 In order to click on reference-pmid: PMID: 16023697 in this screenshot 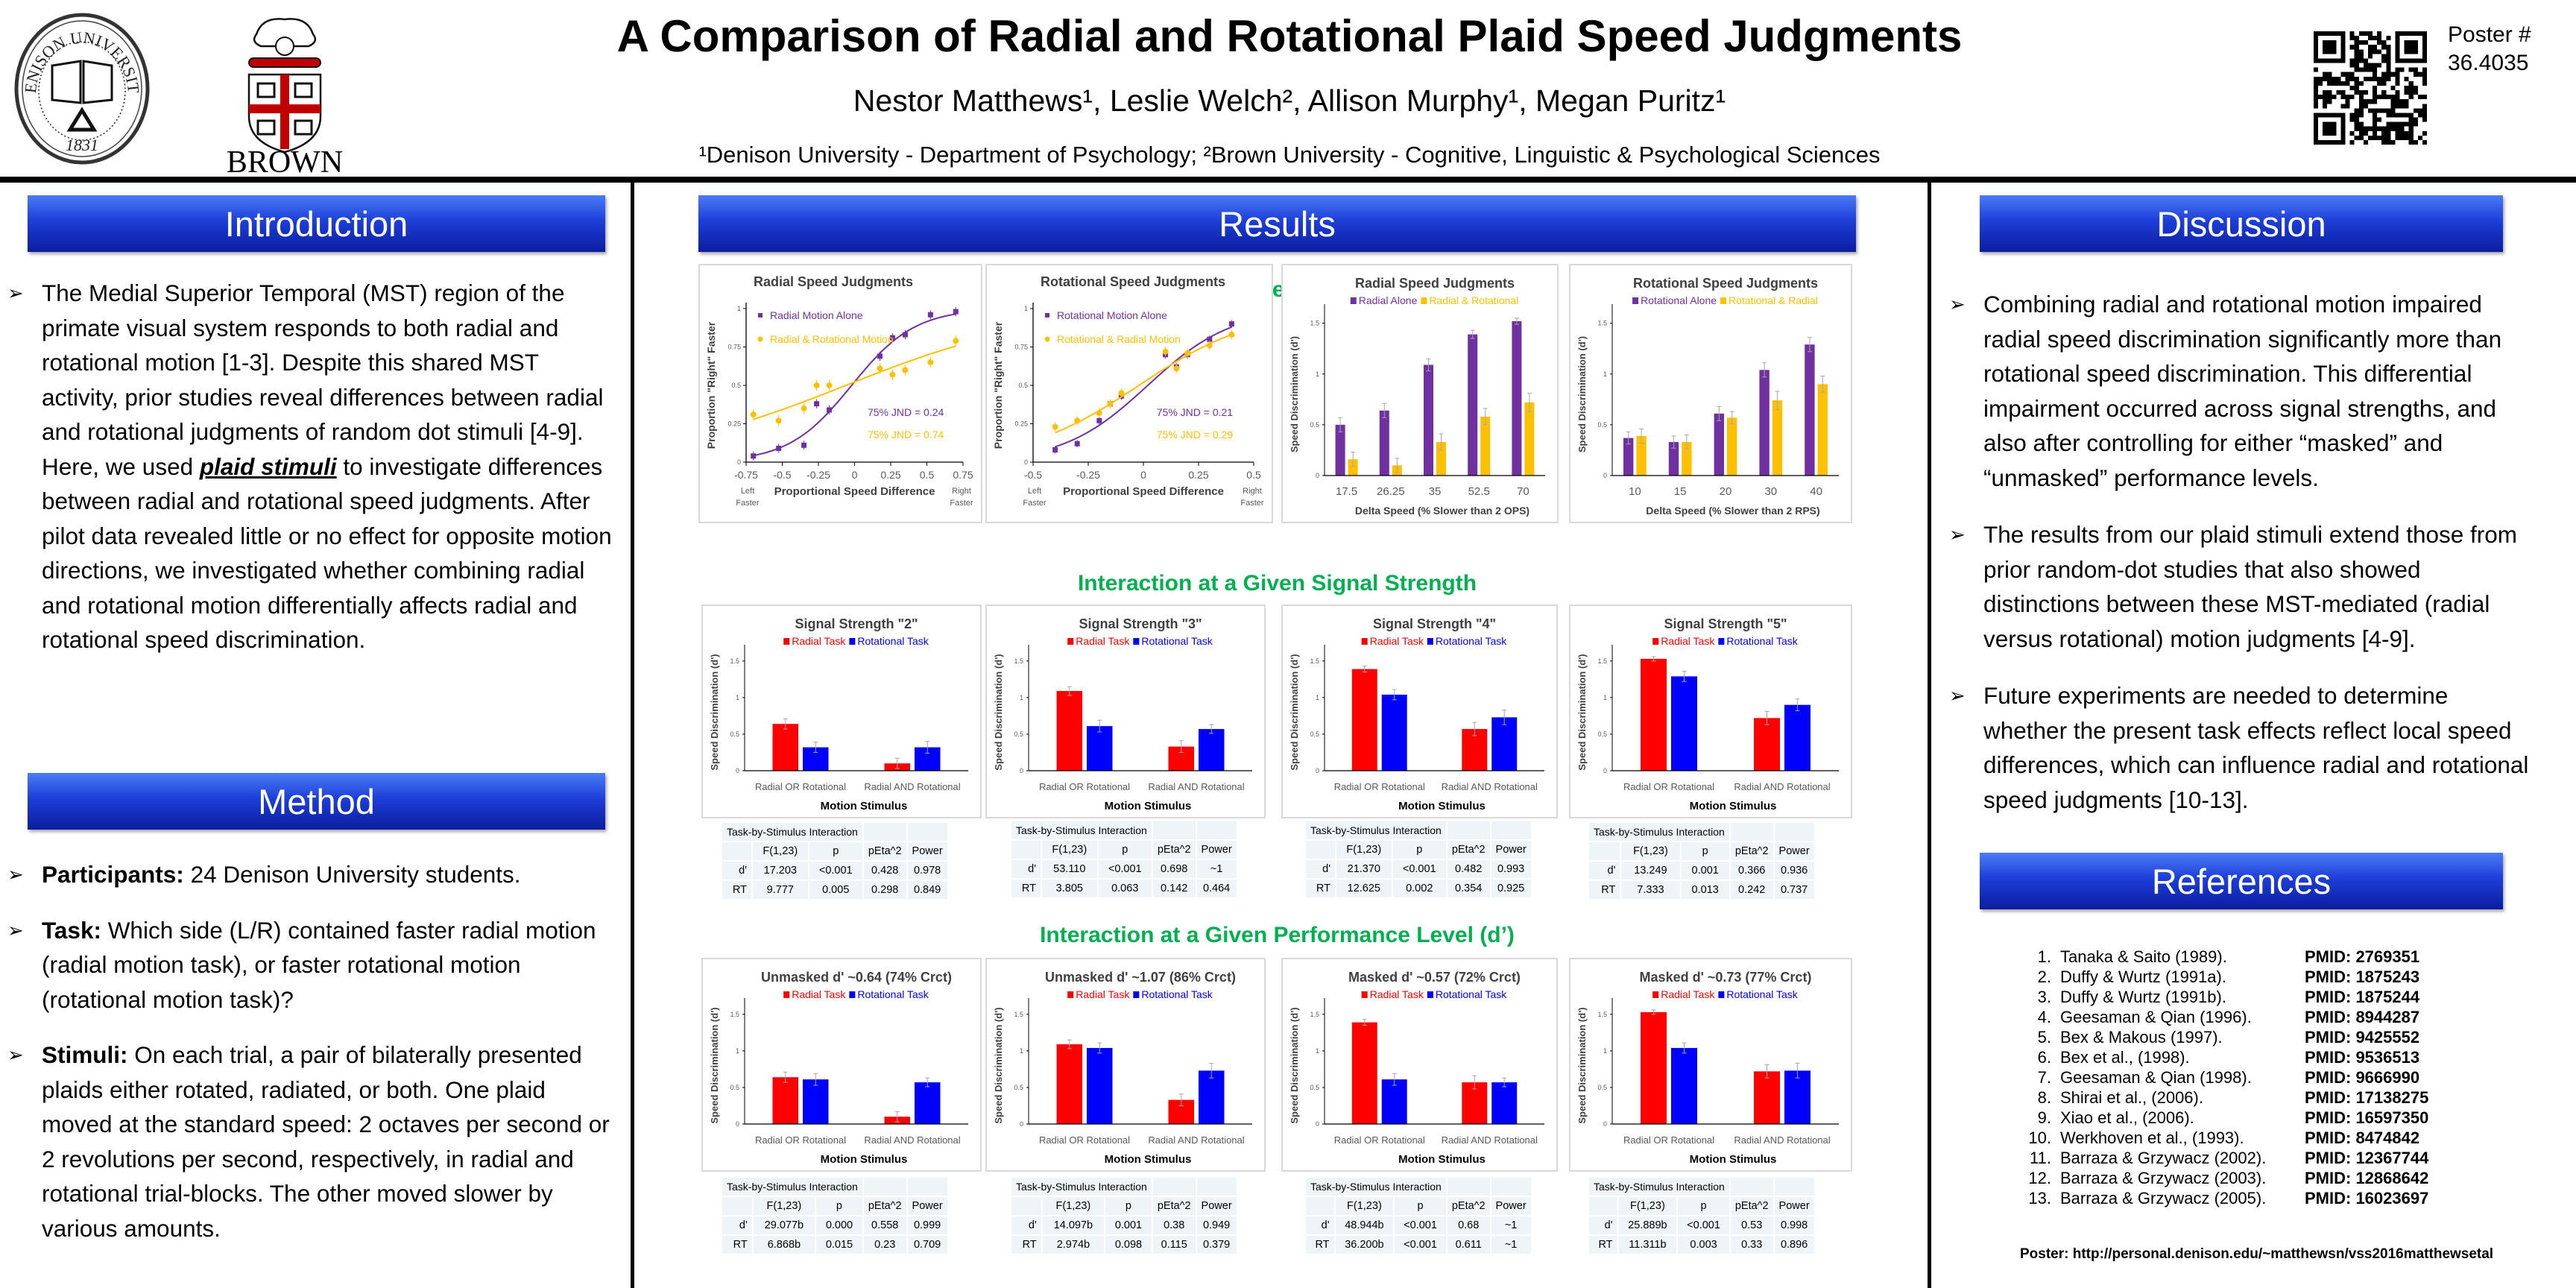, I will do `click(2367, 1198)`.